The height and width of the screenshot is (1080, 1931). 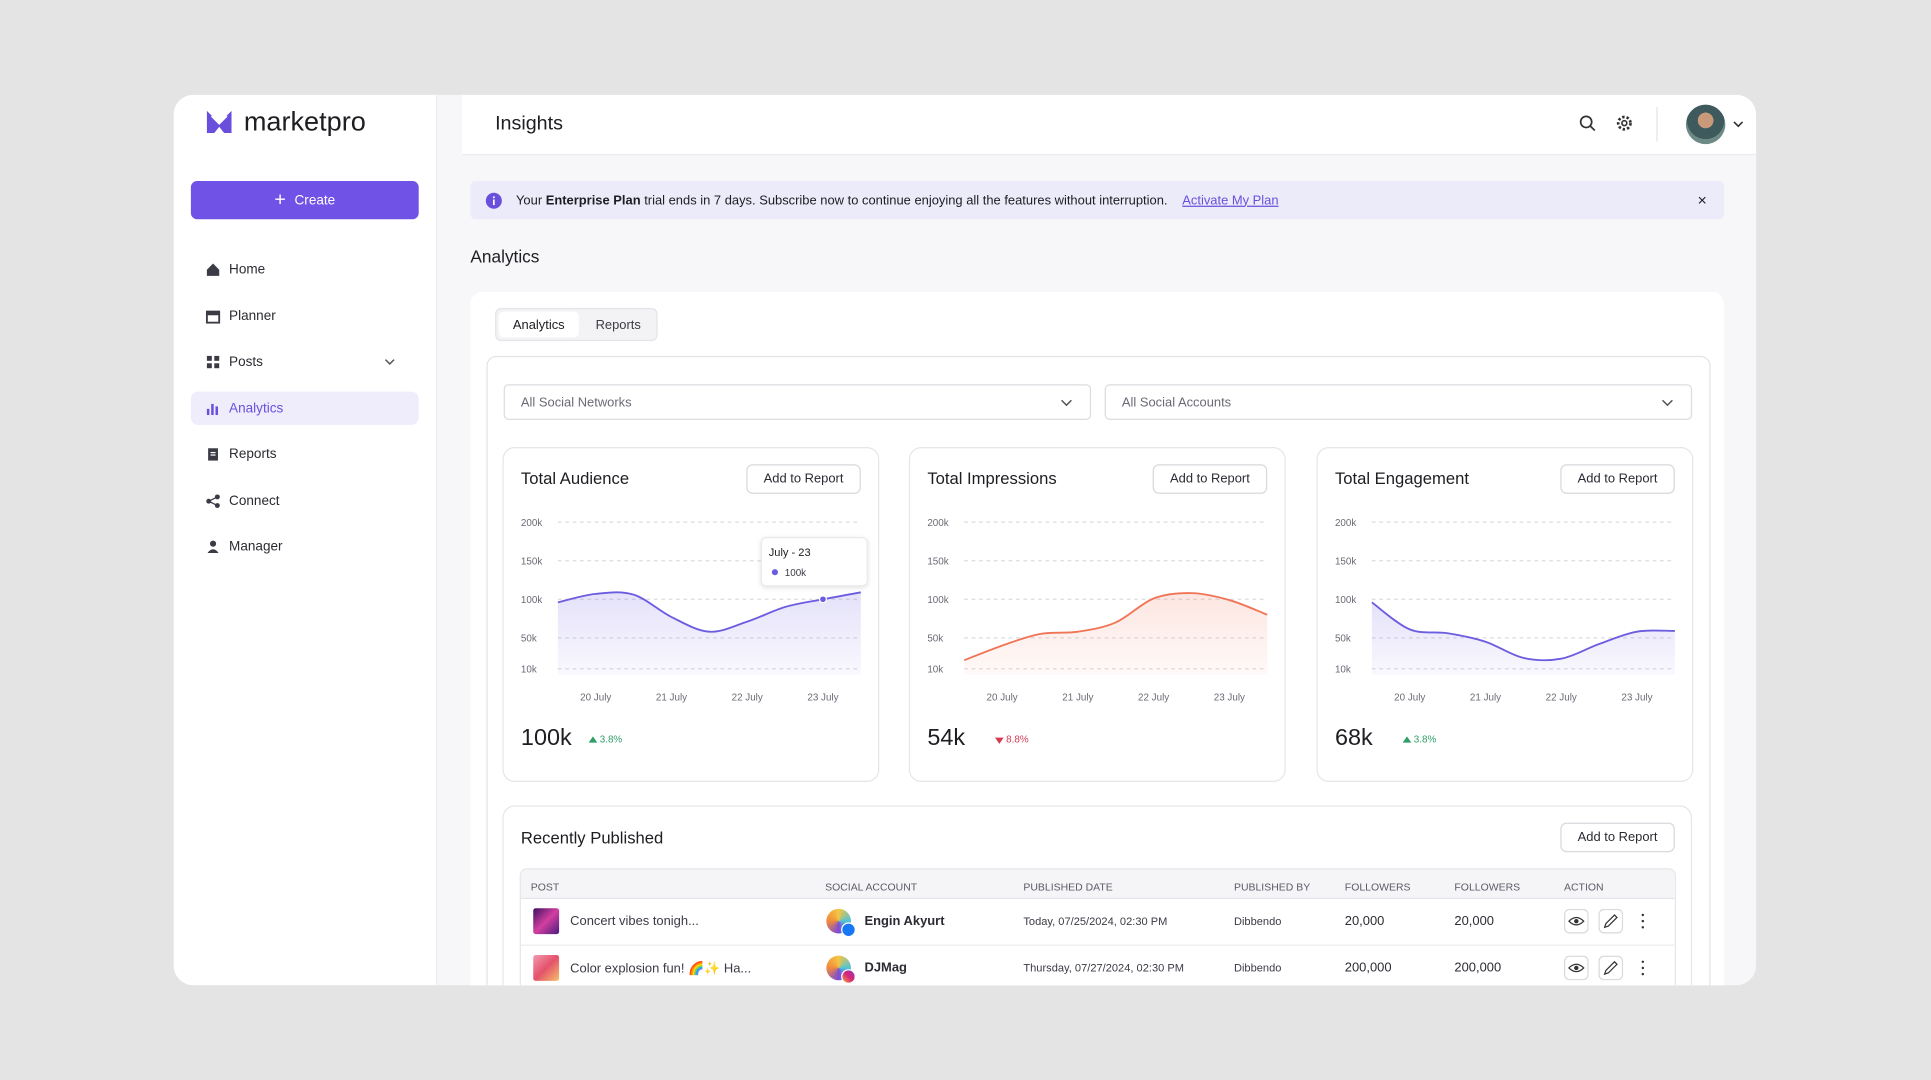 What do you see at coordinates (546, 738) in the screenshot?
I see `total-value: 100k` at bounding box center [546, 738].